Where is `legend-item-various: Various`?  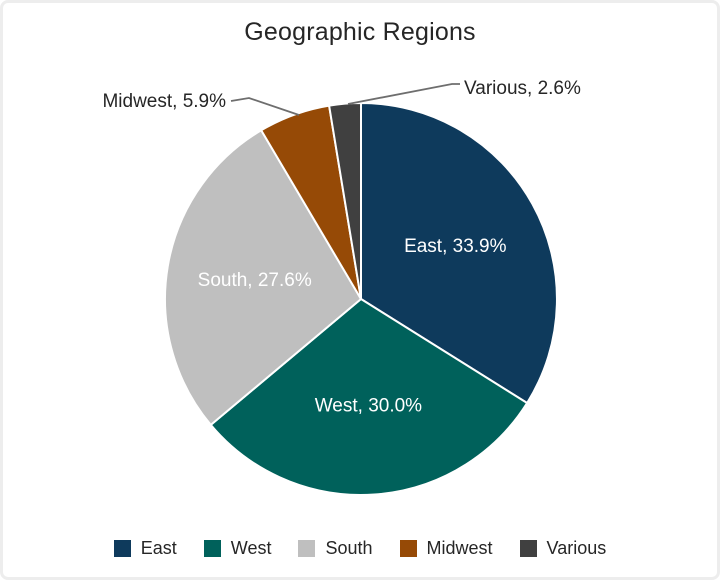 legend-item-various: Various is located at coordinates (563, 548).